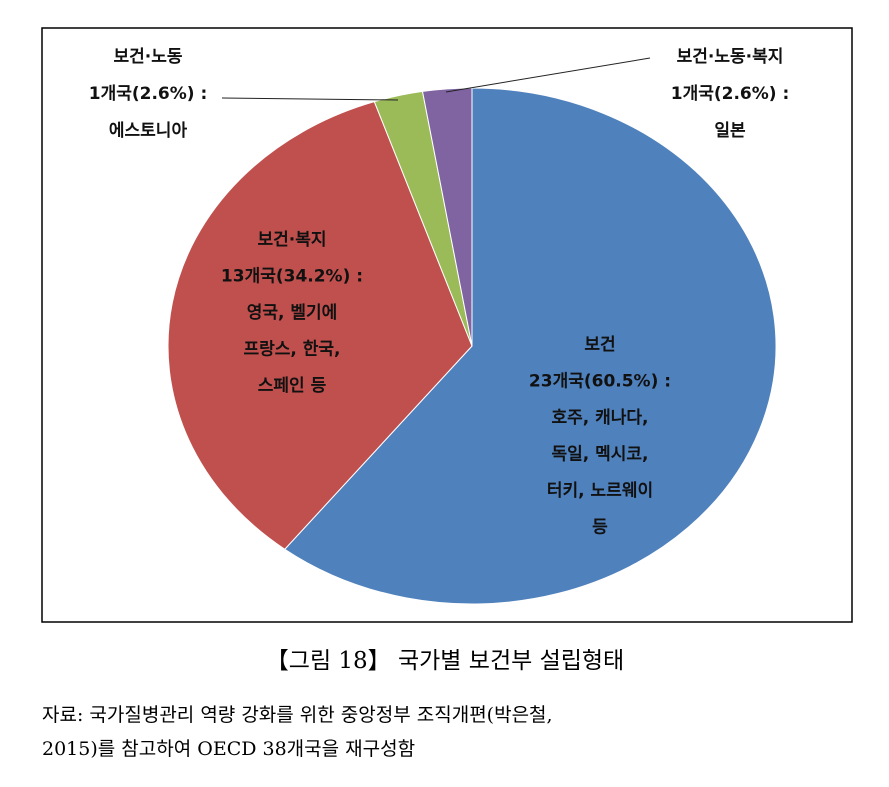  Describe the element at coordinates (147, 57) in the screenshot. I see `slice-label: 보건·노동` at that location.